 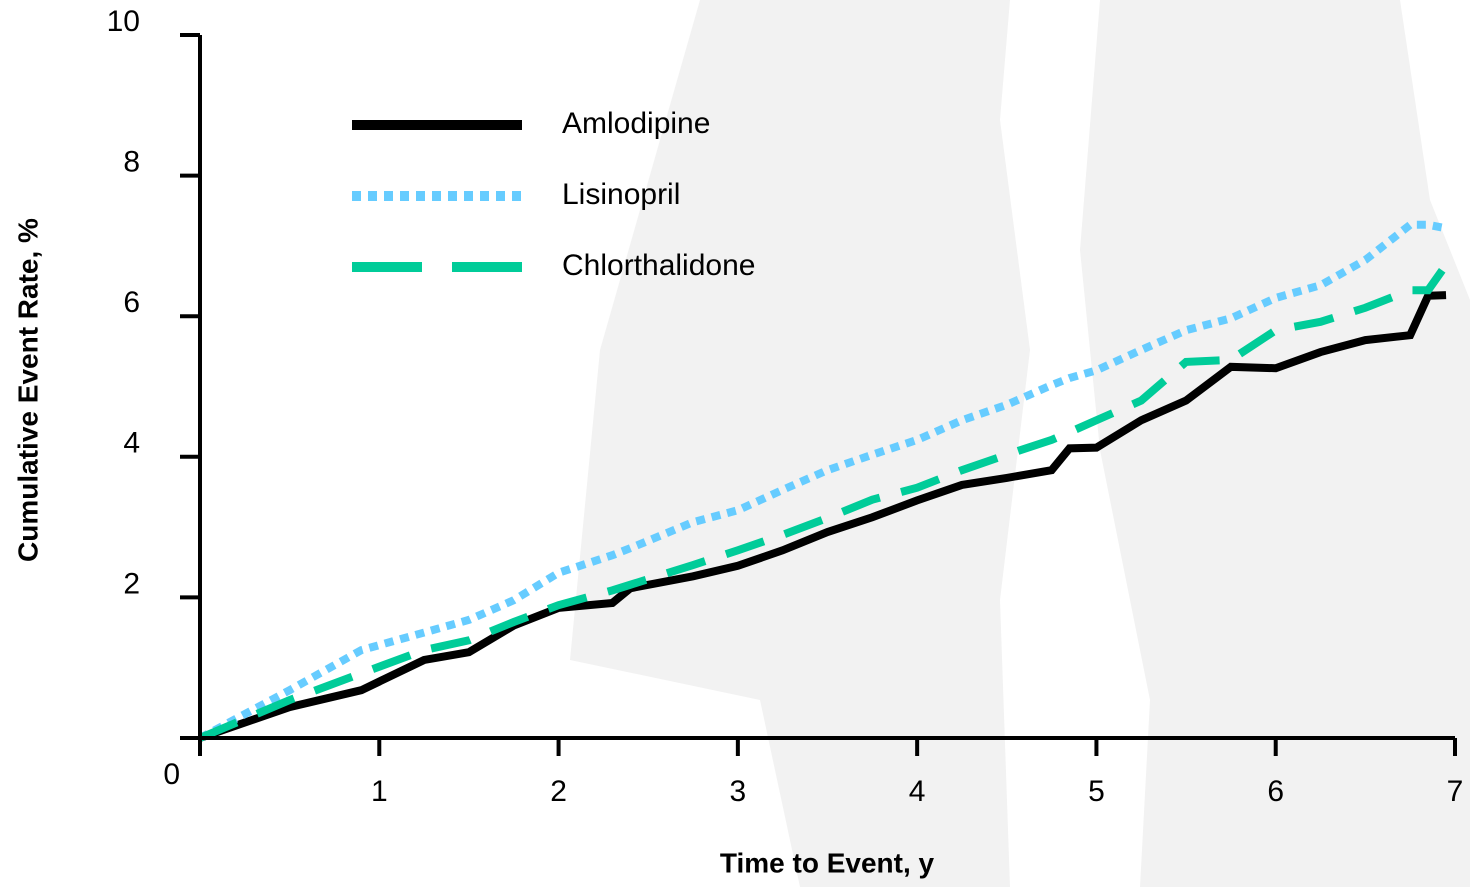 What do you see at coordinates (658, 265) in the screenshot?
I see `legend-label: Chlorthalidone` at bounding box center [658, 265].